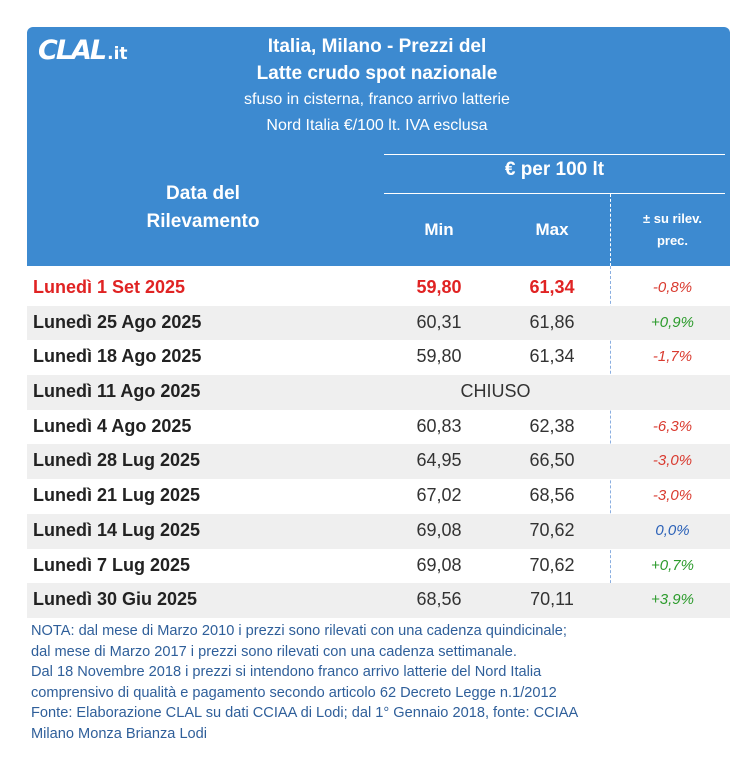 The image size is (754, 758). I want to click on table-row: Lunedì 21 Lug 2025 67,02 68,56 -3,0%, so click(378, 496).